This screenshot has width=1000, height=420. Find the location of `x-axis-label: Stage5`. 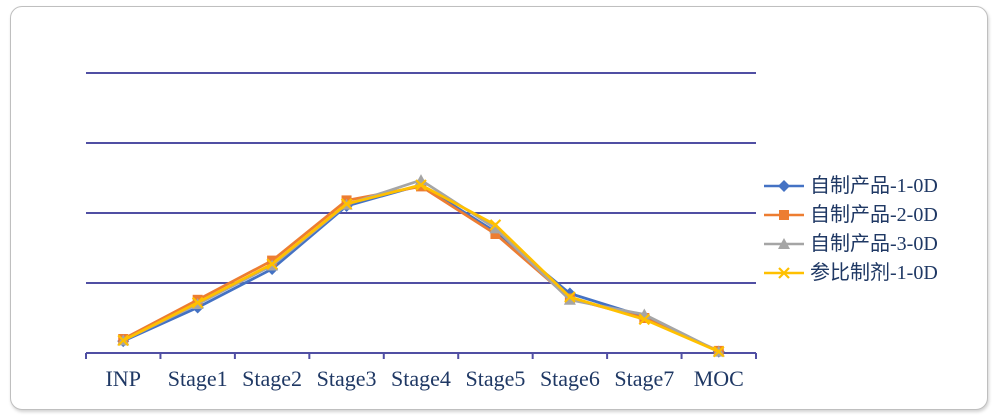

x-axis-label: Stage5 is located at coordinates (495, 378).